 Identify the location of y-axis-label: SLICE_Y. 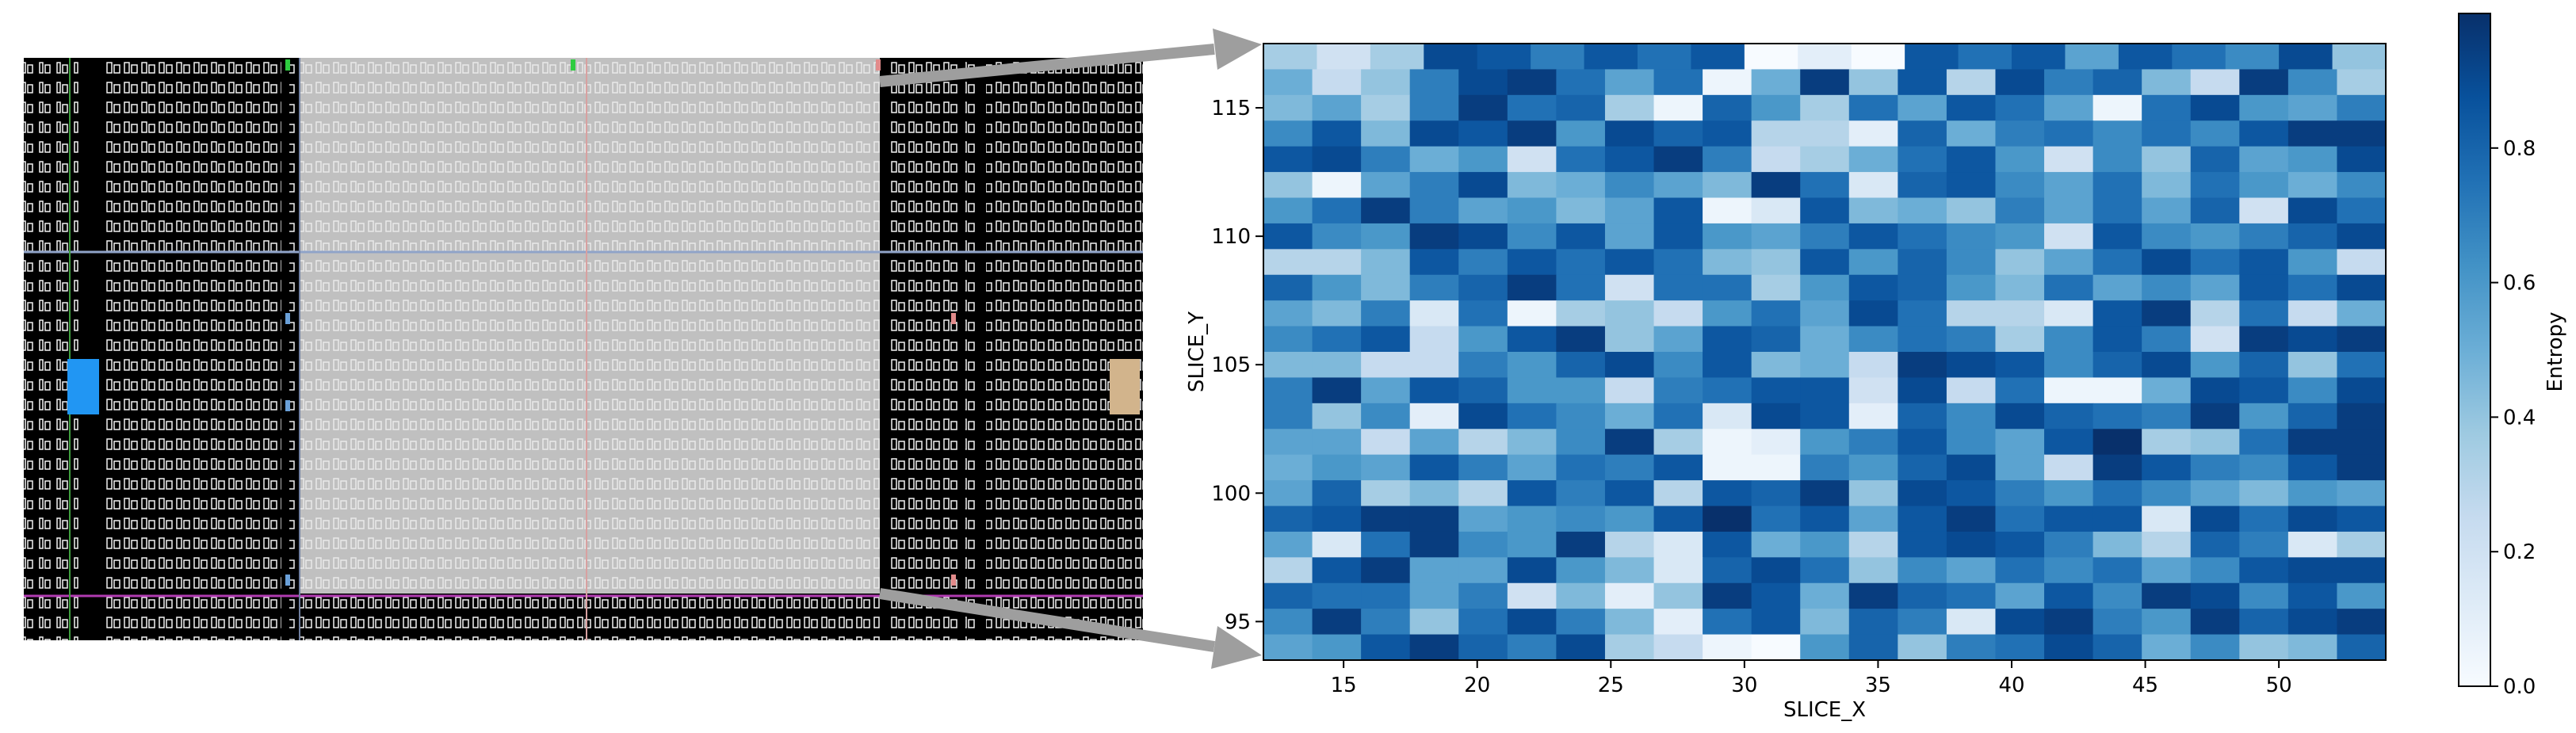
(1197, 351).